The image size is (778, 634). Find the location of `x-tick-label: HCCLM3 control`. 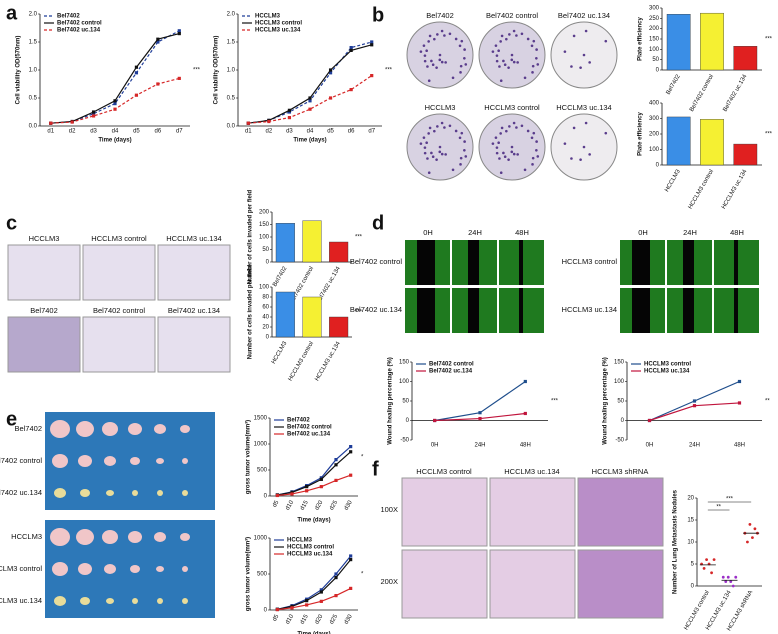

x-tick-label: HCCLM3 control is located at coordinates (301, 361).